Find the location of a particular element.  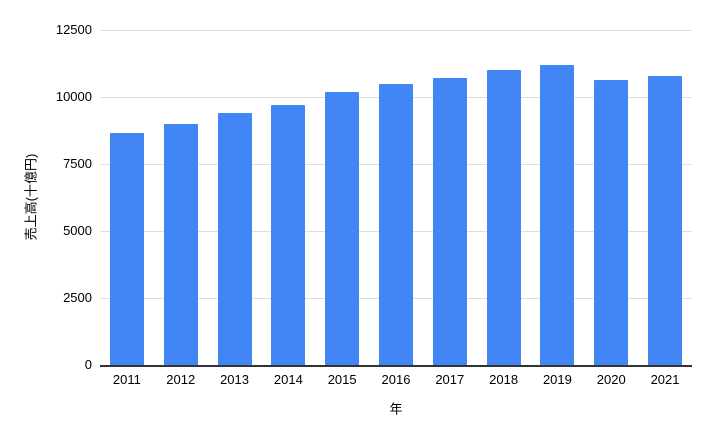

bar-2016 is located at coordinates (395, 224).